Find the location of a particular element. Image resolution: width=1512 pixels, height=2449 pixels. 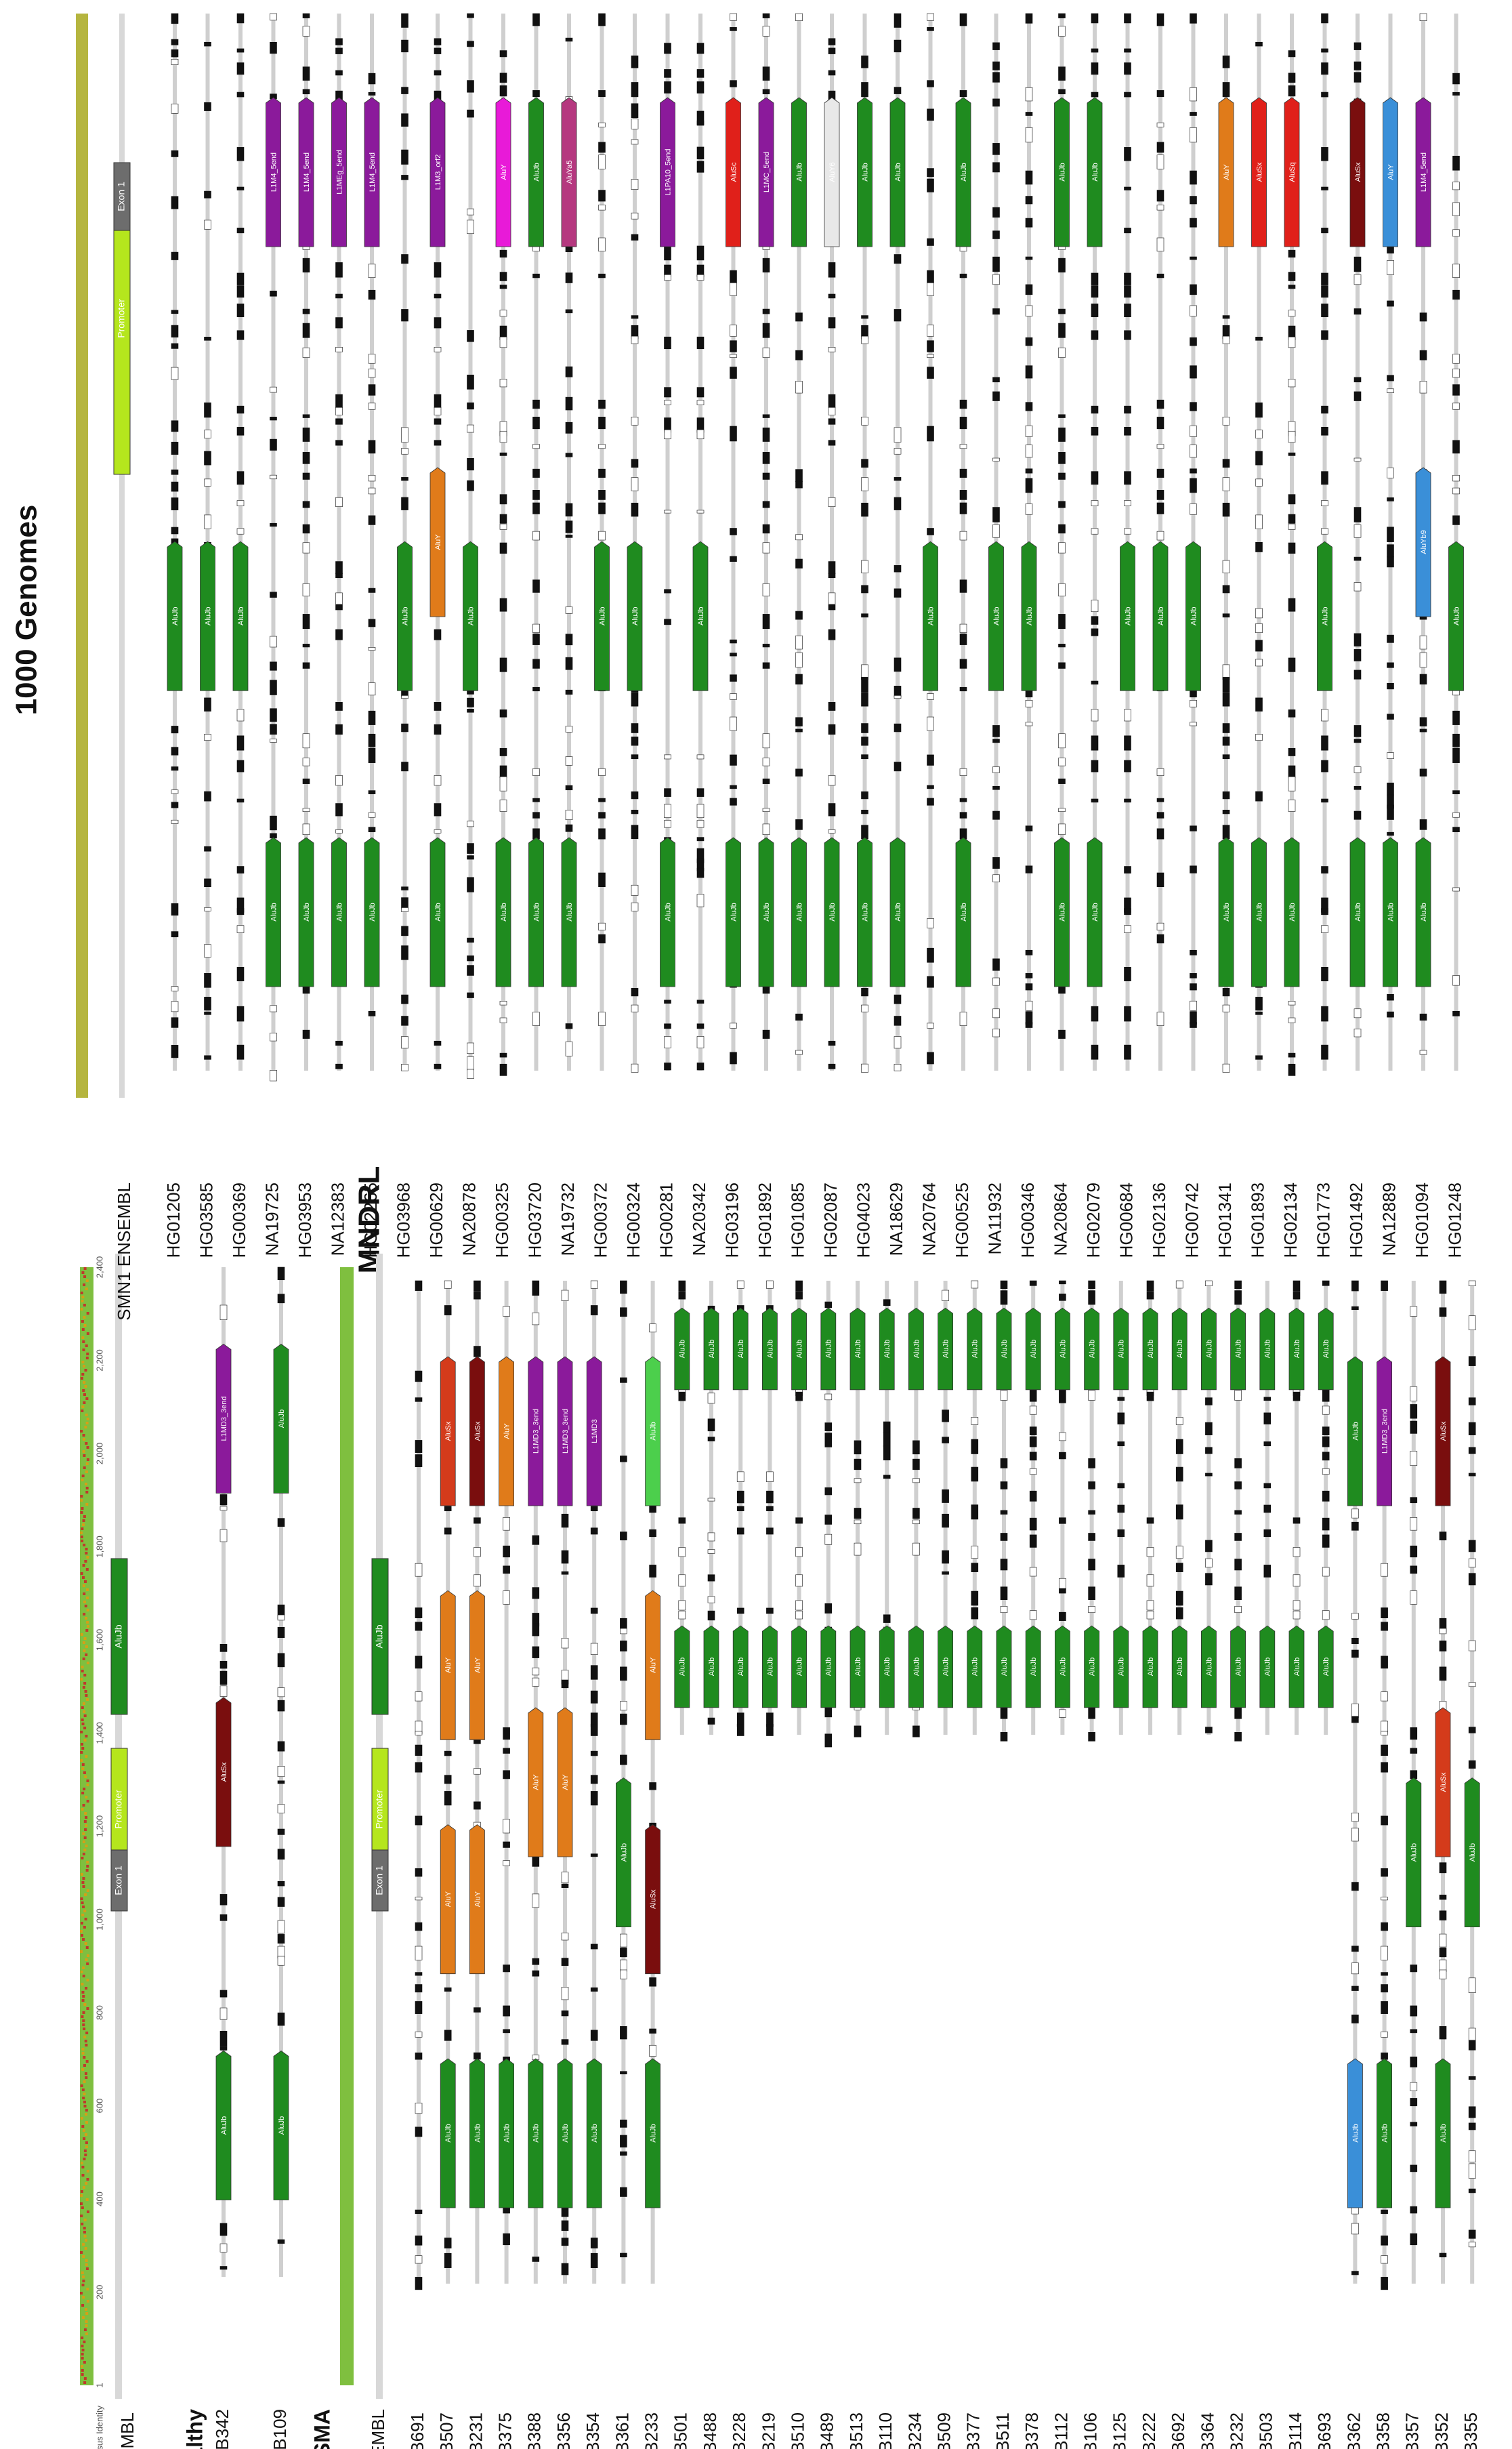

ref-feature is located at coordinates (380, 1636).